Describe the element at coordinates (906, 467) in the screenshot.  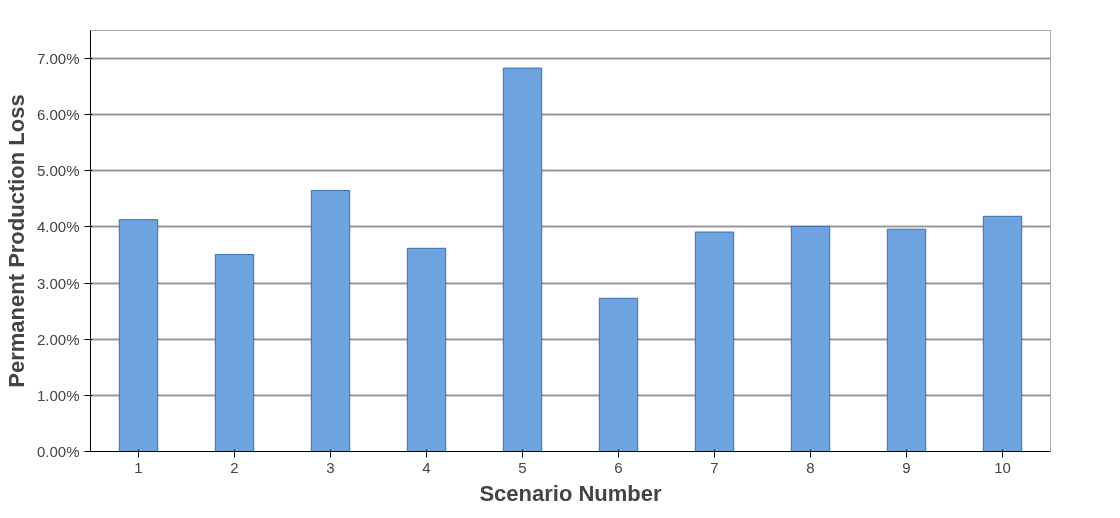
I see `x-tick-label: 9` at that location.